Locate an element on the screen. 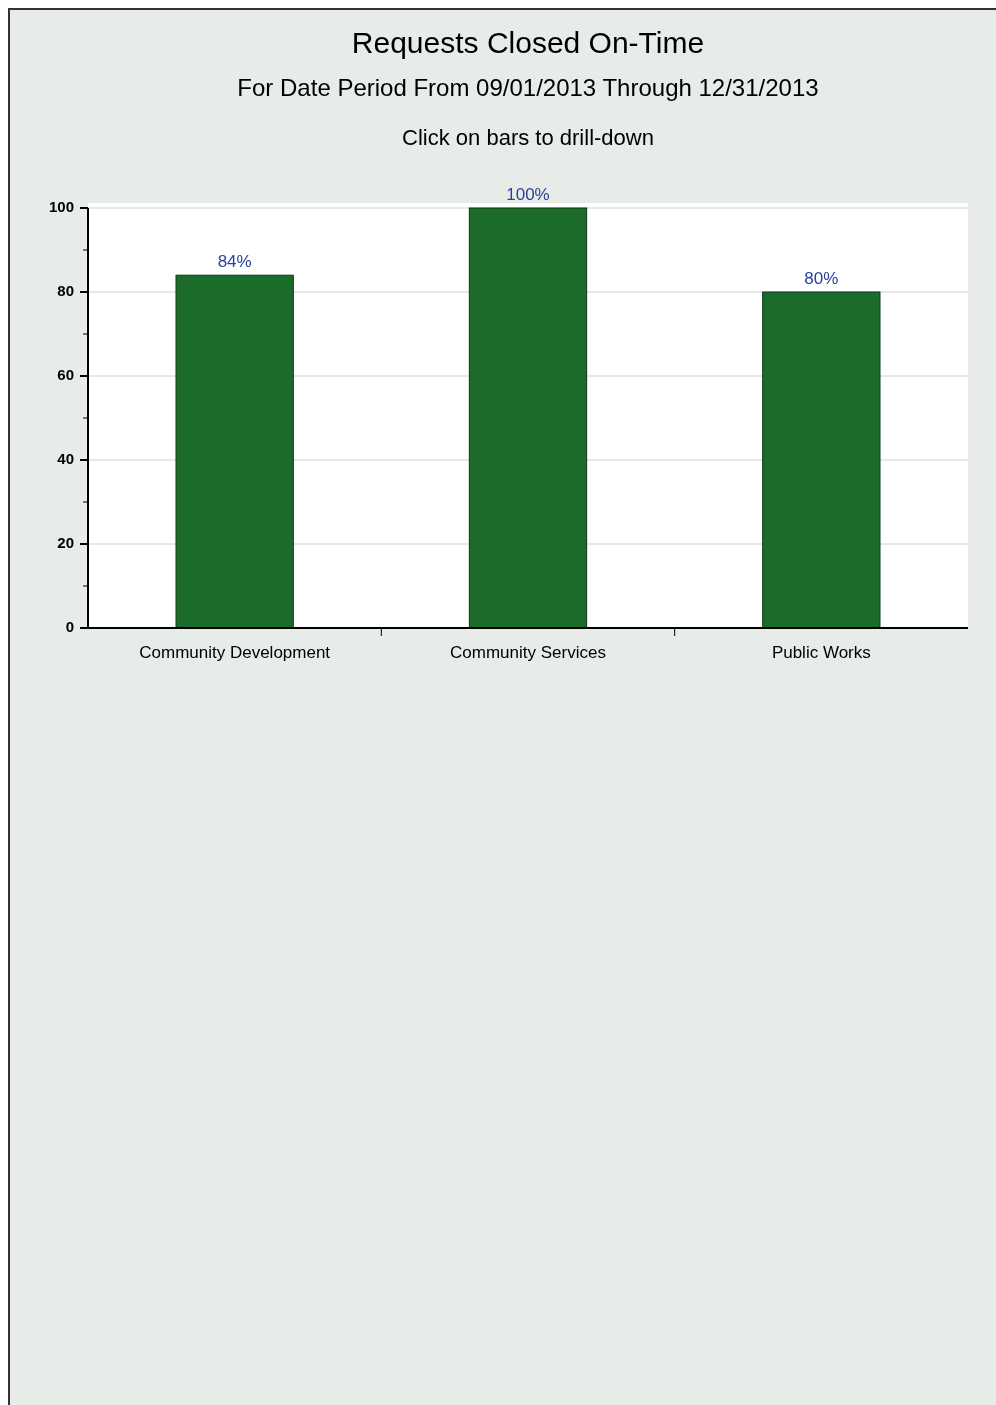 Image resolution: width=996 pixels, height=1405 pixels. text: Click on bars to drill-down is located at coordinates (528, 137).